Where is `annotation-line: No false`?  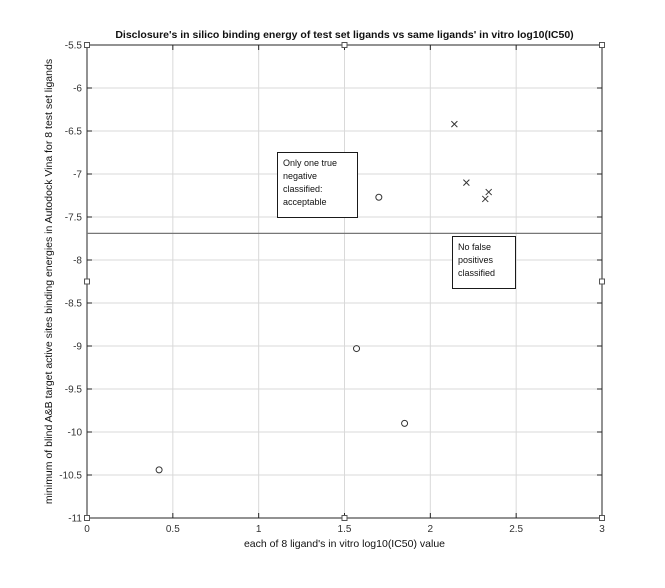
annotation-line: No false is located at coordinates (475, 247).